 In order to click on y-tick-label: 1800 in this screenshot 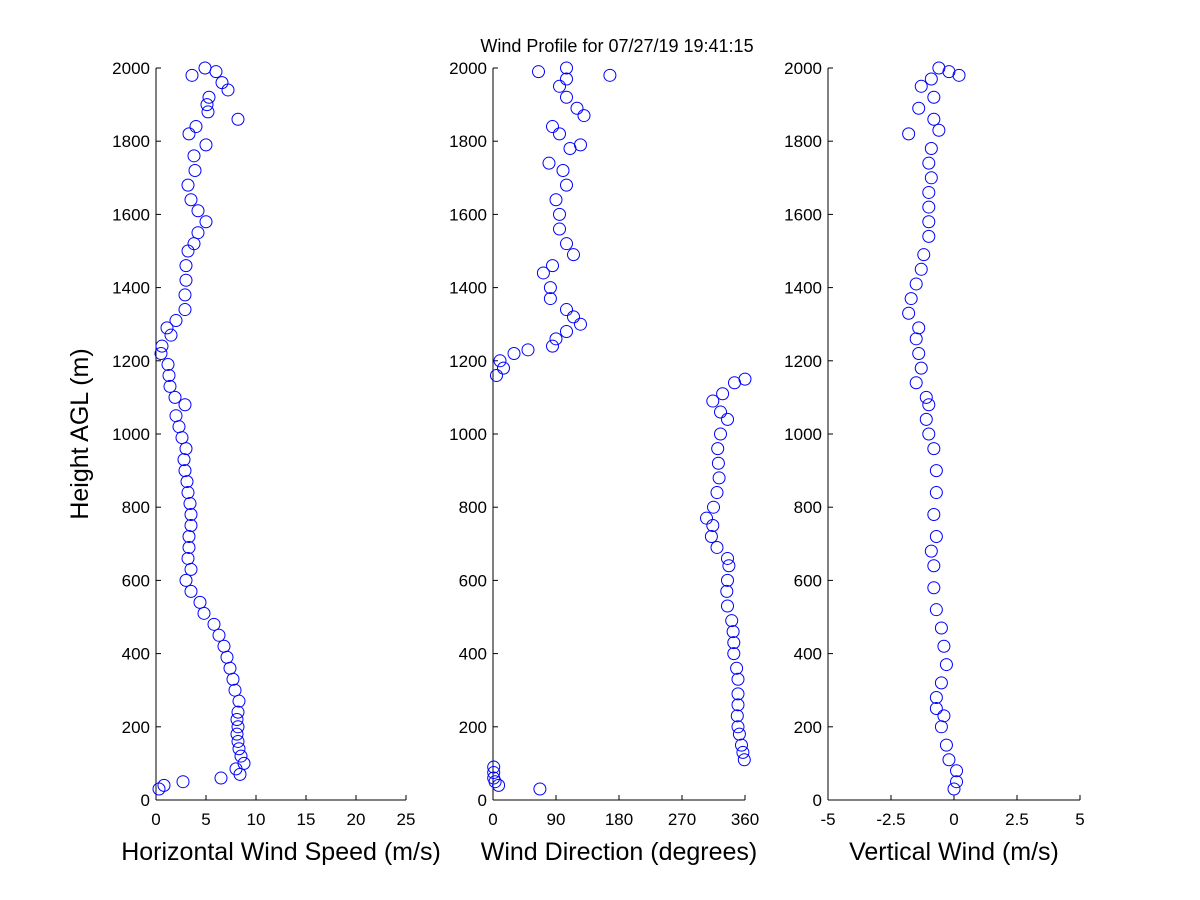, I will do `click(803, 141)`.